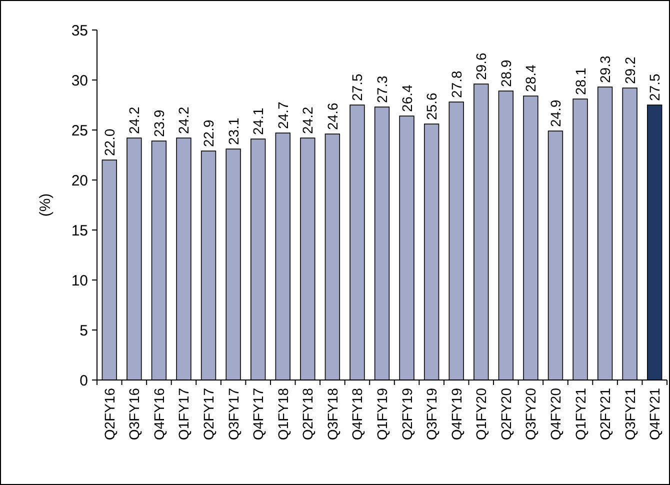 The height and width of the screenshot is (485, 670). Describe the element at coordinates (580, 81) in the screenshot. I see `data-label: 28.1` at that location.